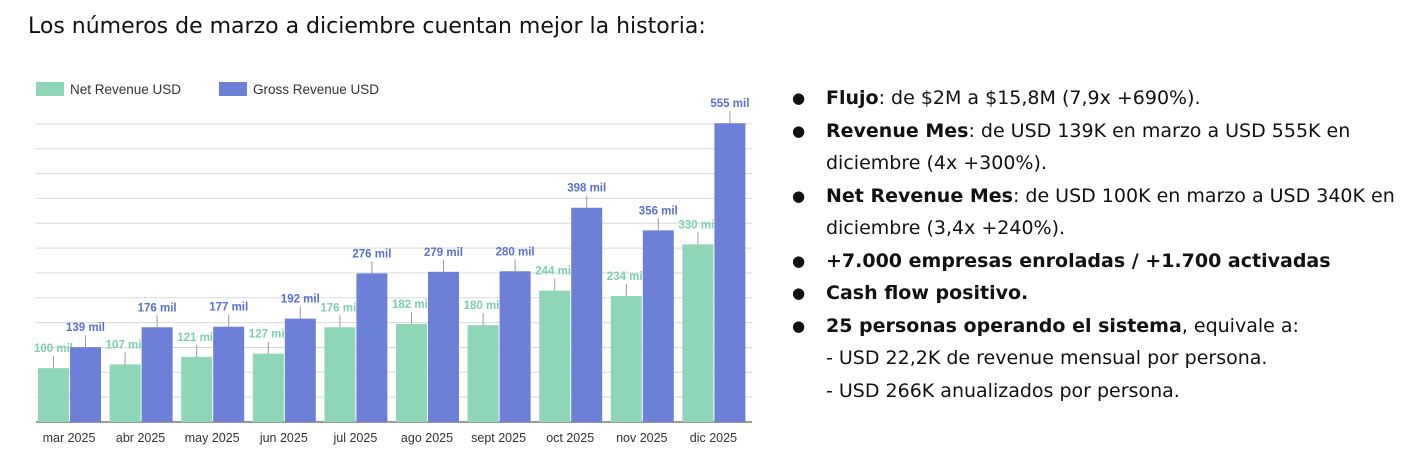 Image resolution: width=1414 pixels, height=476 pixels. Describe the element at coordinates (411, 305) in the screenshot. I see `data-label: 182 mil` at that location.